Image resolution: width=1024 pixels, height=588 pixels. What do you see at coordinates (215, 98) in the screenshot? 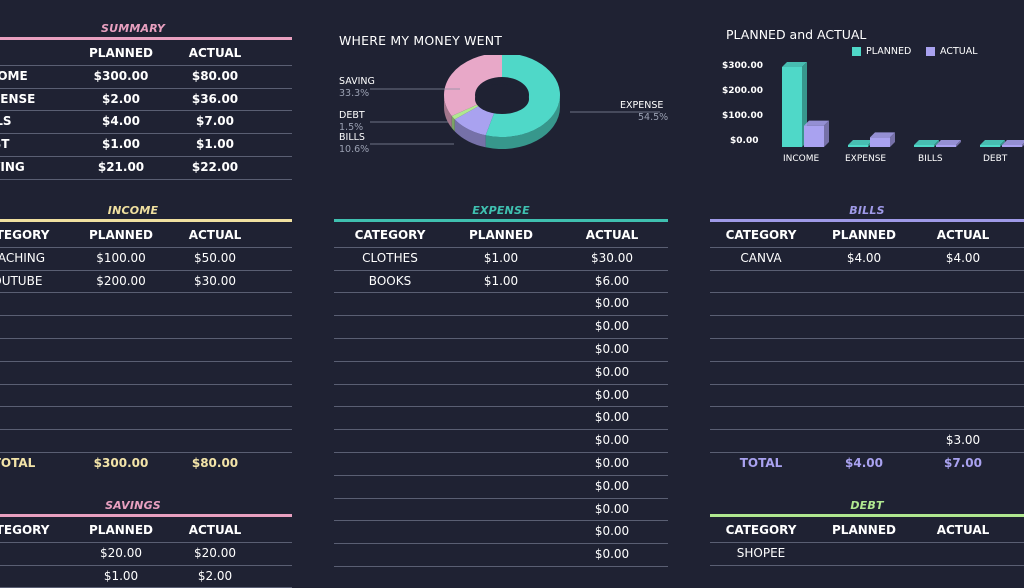
I see `table-cell: $36.00` at bounding box center [215, 98].